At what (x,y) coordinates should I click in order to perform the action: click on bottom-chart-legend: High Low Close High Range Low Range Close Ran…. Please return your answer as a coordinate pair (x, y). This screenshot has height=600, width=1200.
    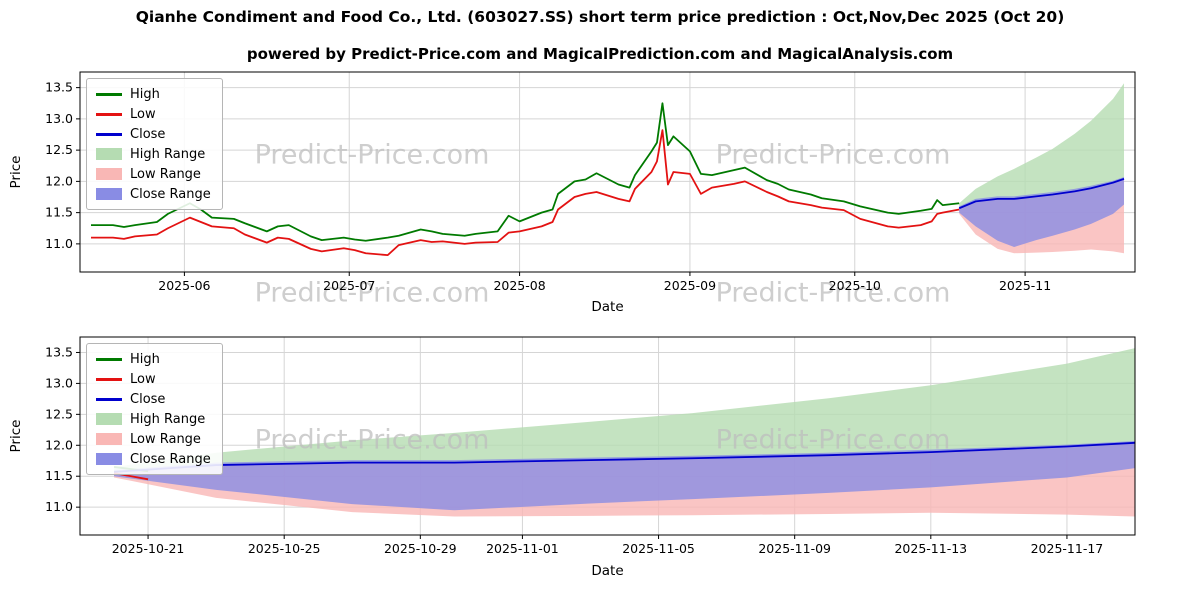
    Looking at the image, I should click on (154, 409).